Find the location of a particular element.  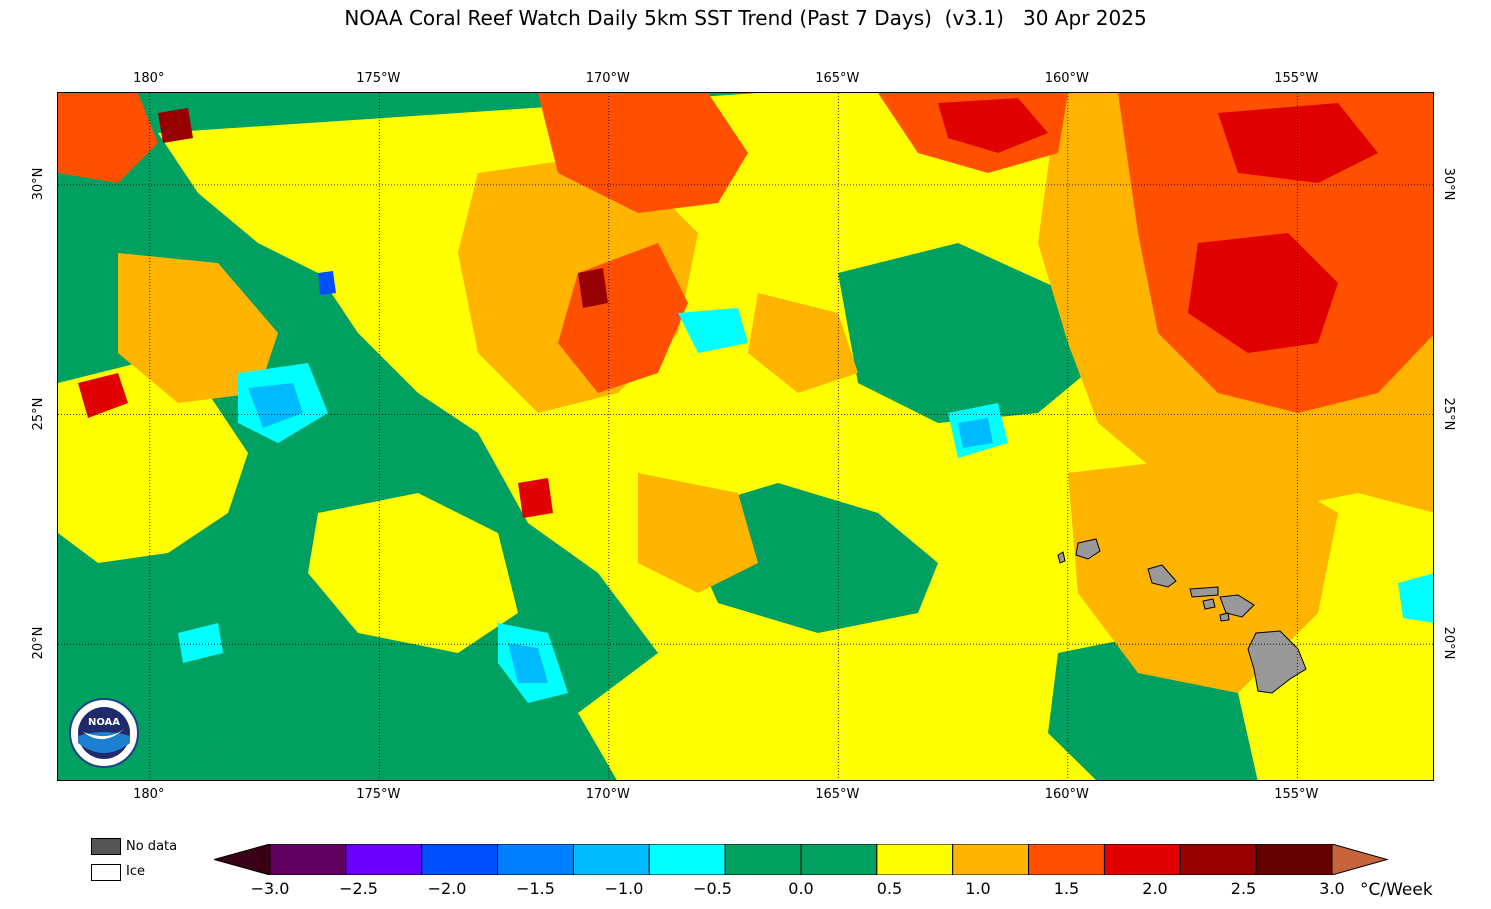

colorbar-tick-label: 0.0 is located at coordinates (801, 888).